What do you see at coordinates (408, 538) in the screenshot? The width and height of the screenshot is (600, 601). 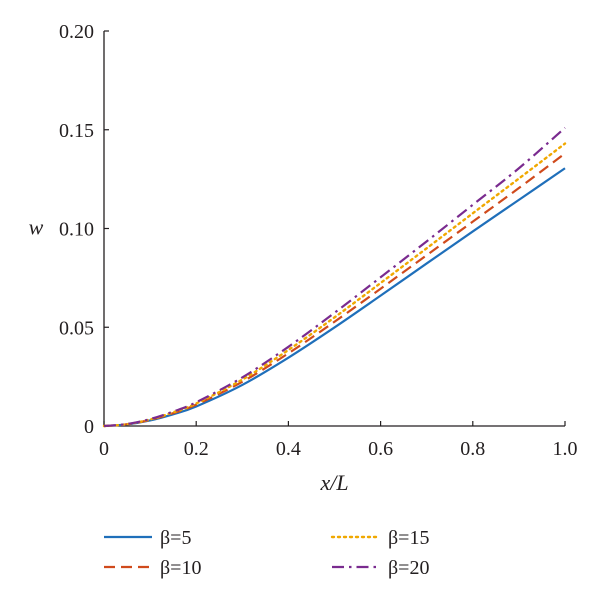 I see `legend-label: β=15` at bounding box center [408, 538].